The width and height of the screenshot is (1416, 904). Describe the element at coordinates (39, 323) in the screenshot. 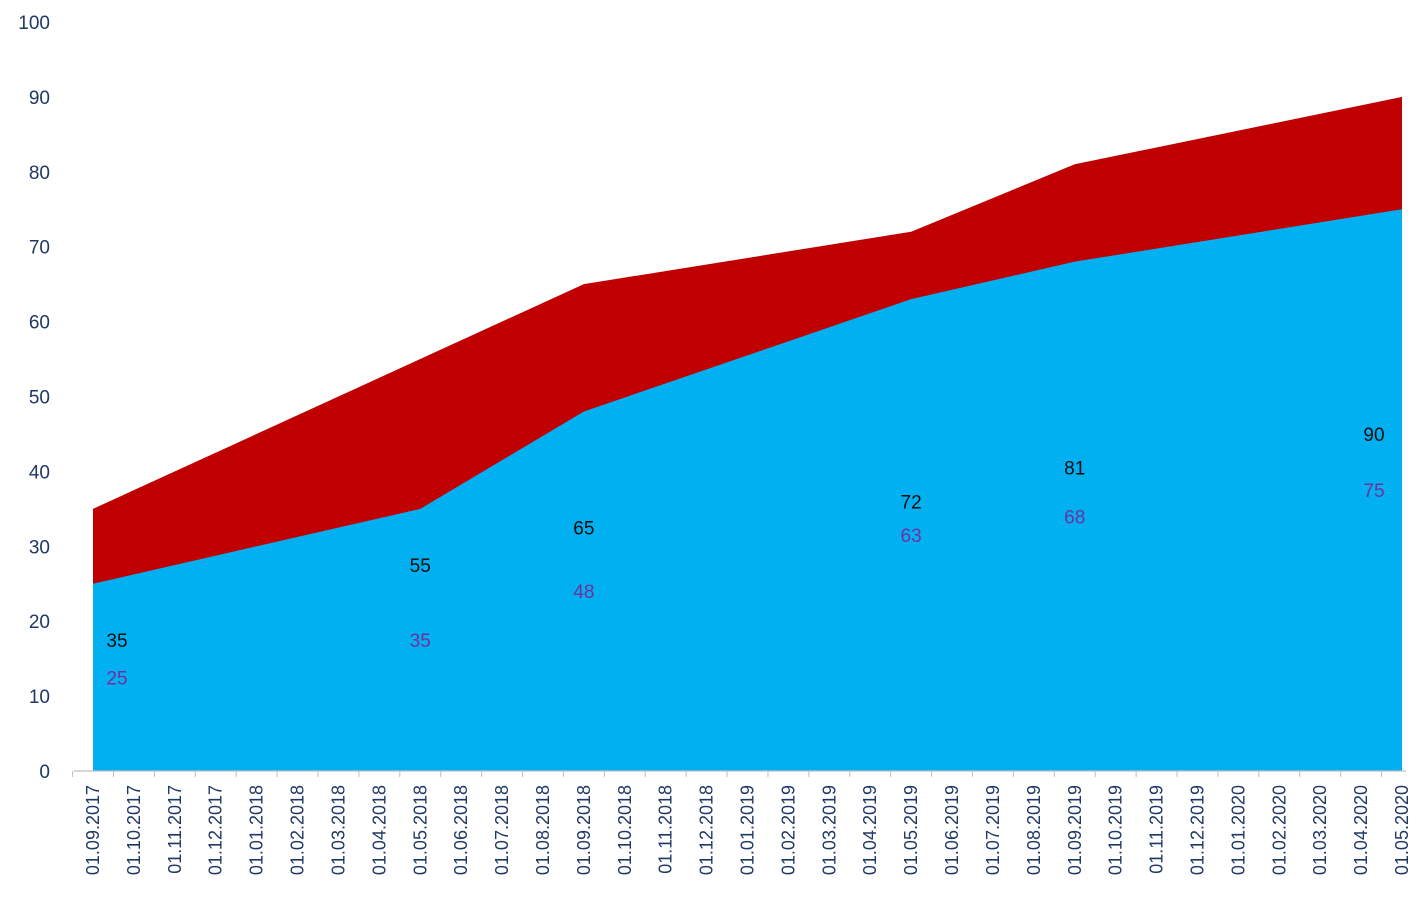

I see `y-tick-label: 60` at that location.